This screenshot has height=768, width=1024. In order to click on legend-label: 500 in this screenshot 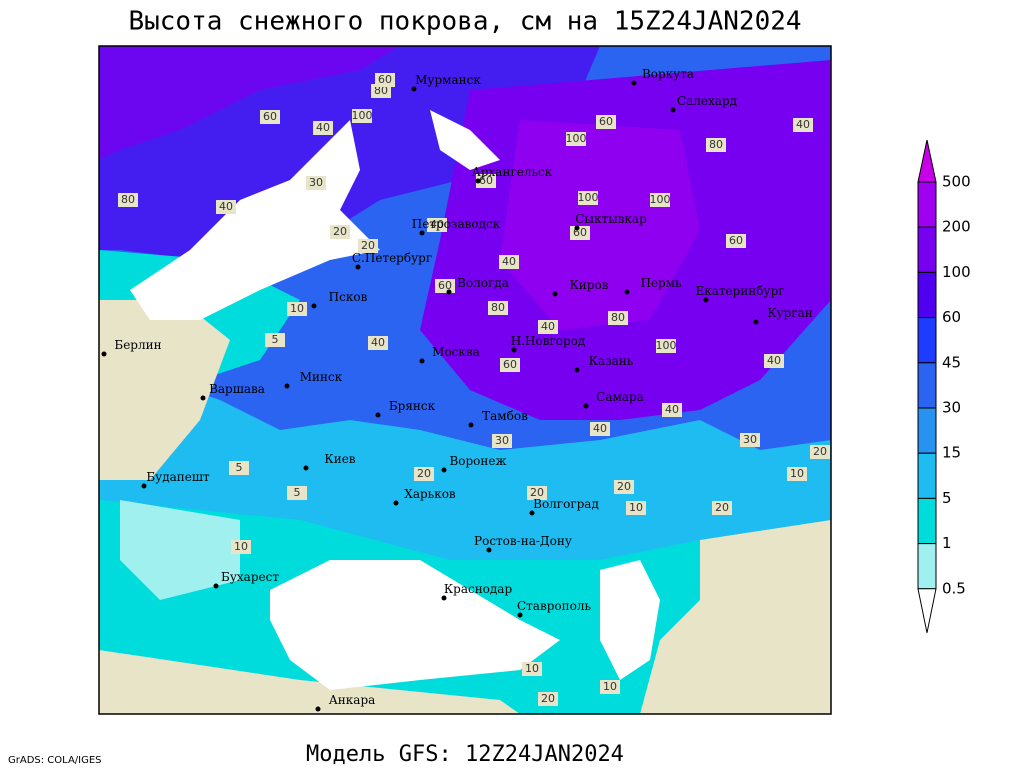, I will do `click(956, 182)`.